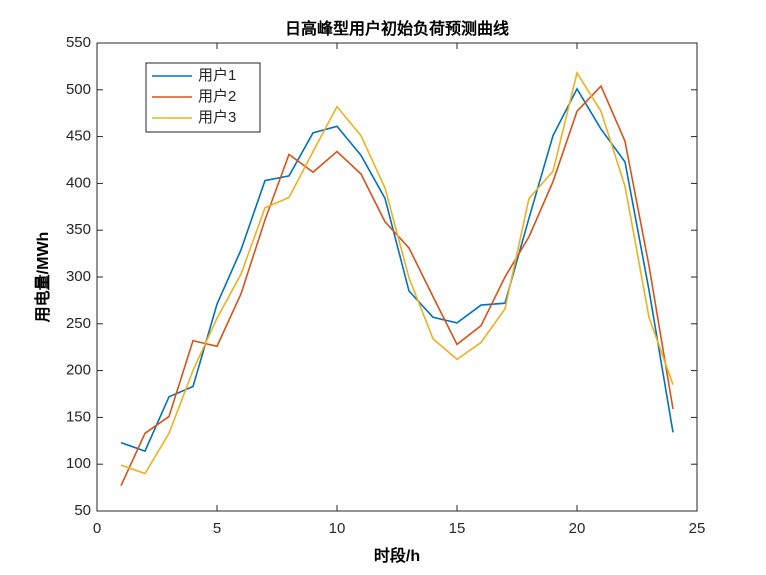 The height and width of the screenshot is (575, 766). Describe the element at coordinates (97, 528) in the screenshot. I see `x-tick-label: 0` at that location.